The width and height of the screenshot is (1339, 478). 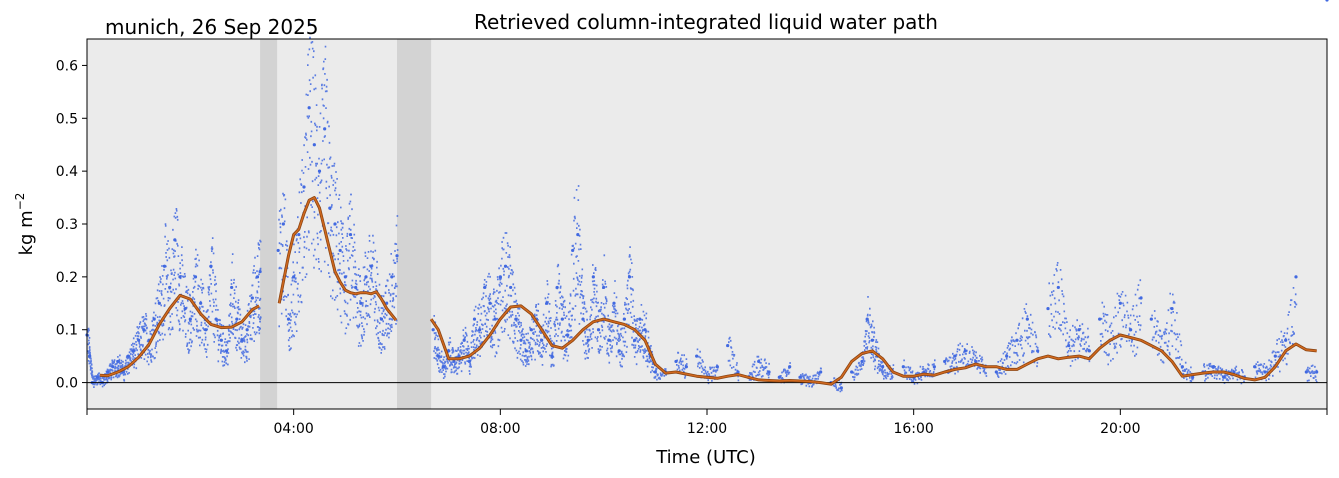 What do you see at coordinates (500, 429) in the screenshot?
I see `x-tick-label: 08:00` at bounding box center [500, 429].